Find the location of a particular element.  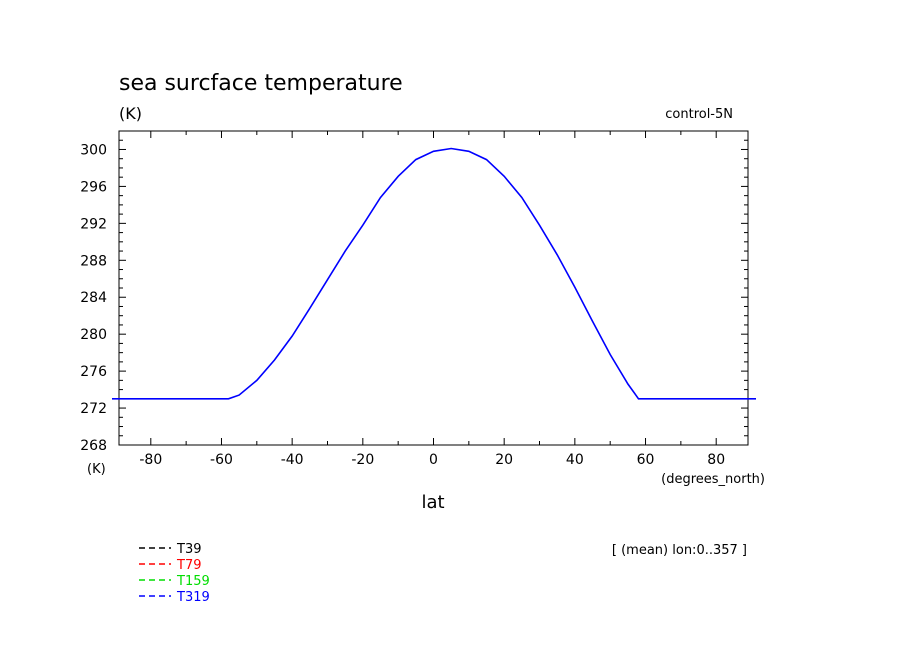

mean-annotation: [ (mean) lon:0..357 ] is located at coordinates (679, 550).